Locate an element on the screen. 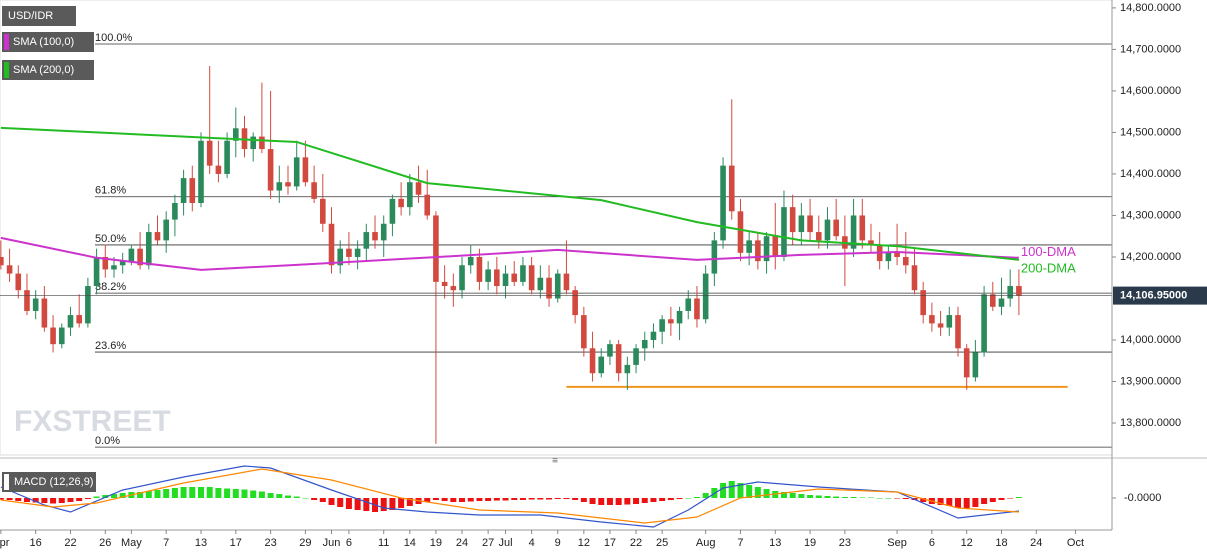 The width and height of the screenshot is (1207, 555). x-tick-label: 23 is located at coordinates (270, 543).